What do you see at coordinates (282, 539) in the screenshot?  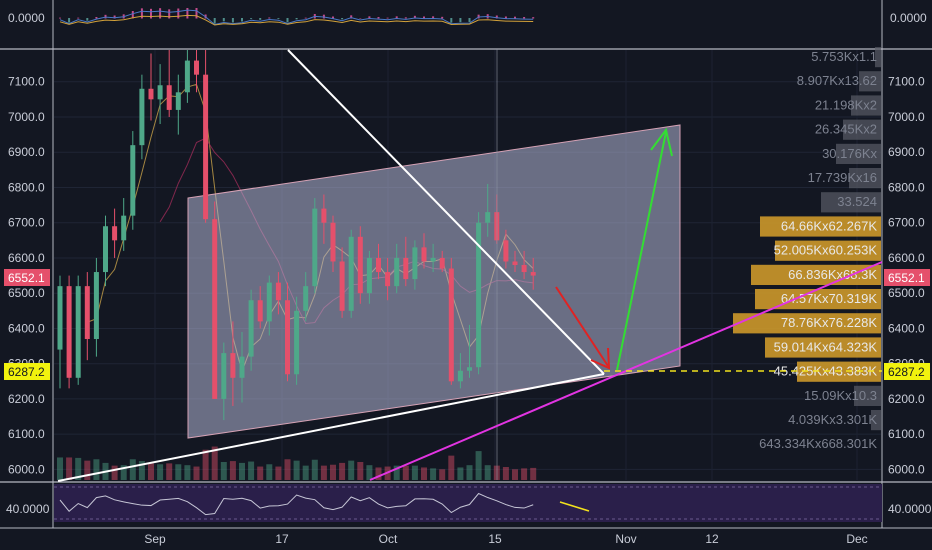 I see `x-tick-label: 17` at bounding box center [282, 539].